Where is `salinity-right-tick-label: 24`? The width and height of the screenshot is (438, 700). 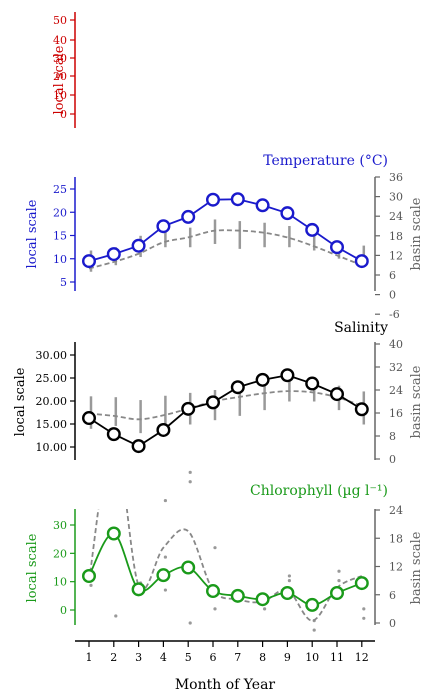 salinity-right-tick-label: 24 is located at coordinates (396, 390).